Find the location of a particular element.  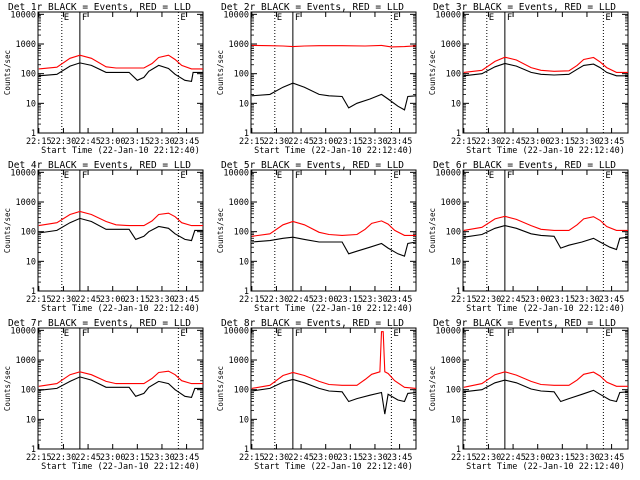

panel-title: Det 2r BLACK = Events, RED = LLD is located at coordinates (312, 7).